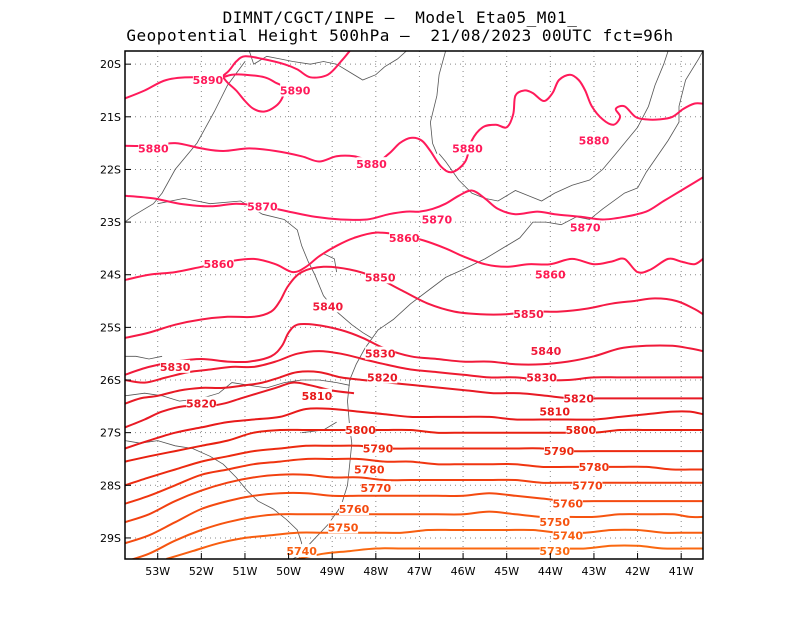 This screenshot has width=800, height=618. Describe the element at coordinates (506, 571) in the screenshot. I see `lon-tick-label: 45W` at that location.